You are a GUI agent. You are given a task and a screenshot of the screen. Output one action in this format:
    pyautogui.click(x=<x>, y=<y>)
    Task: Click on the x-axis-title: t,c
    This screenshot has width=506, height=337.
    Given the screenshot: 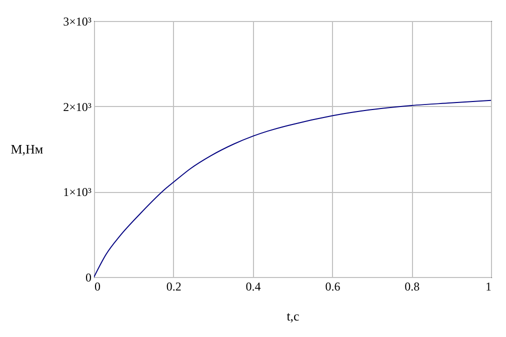 What is the action you would take?
    pyautogui.click(x=293, y=316)
    